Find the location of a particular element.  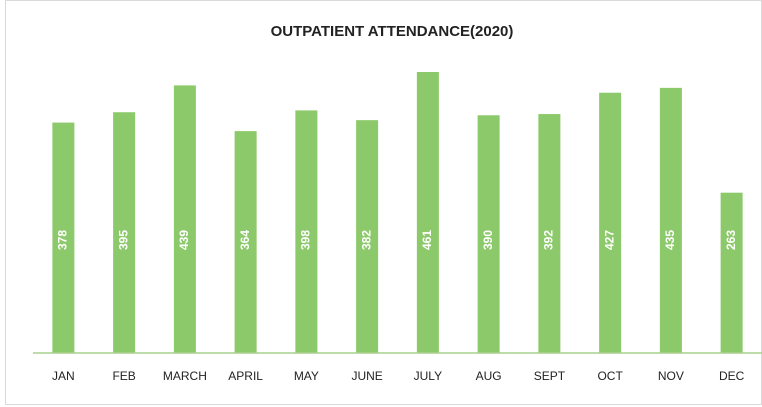

data-label: 439 is located at coordinates (184, 240).